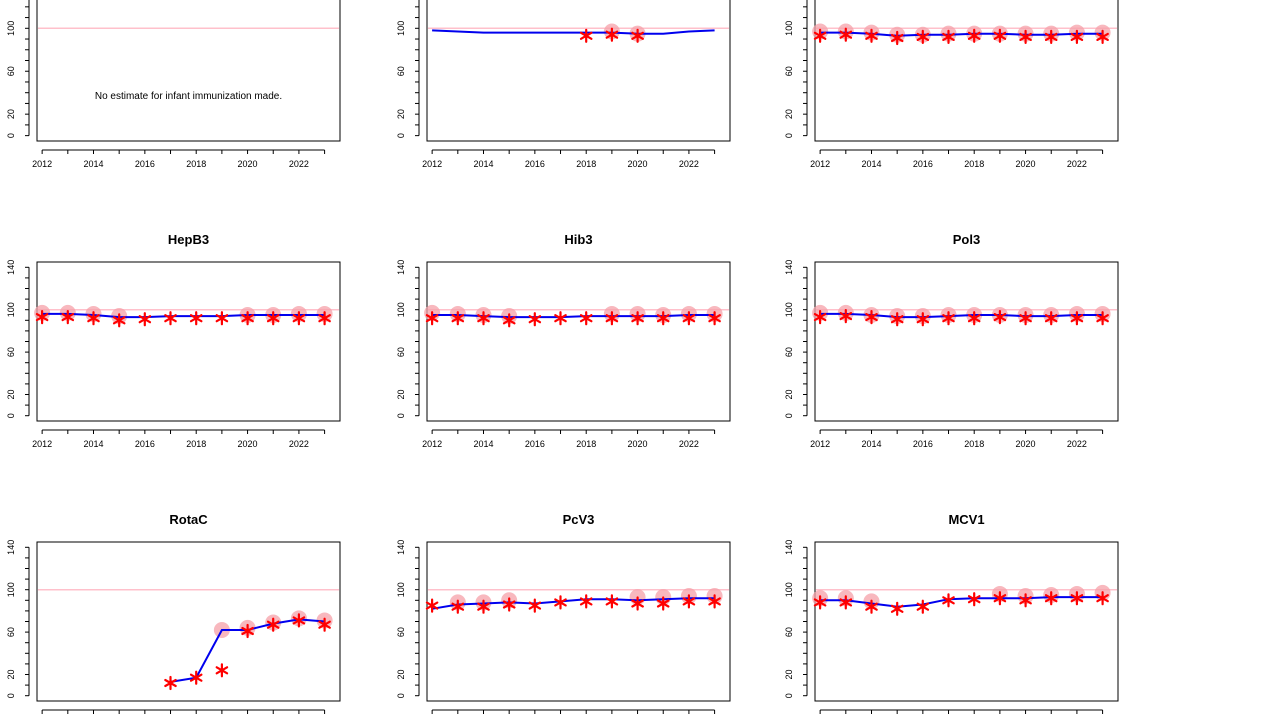 The height and width of the screenshot is (720, 1280). Describe the element at coordinates (188, 239) in the screenshot. I see `chart-title: HepB3` at that location.